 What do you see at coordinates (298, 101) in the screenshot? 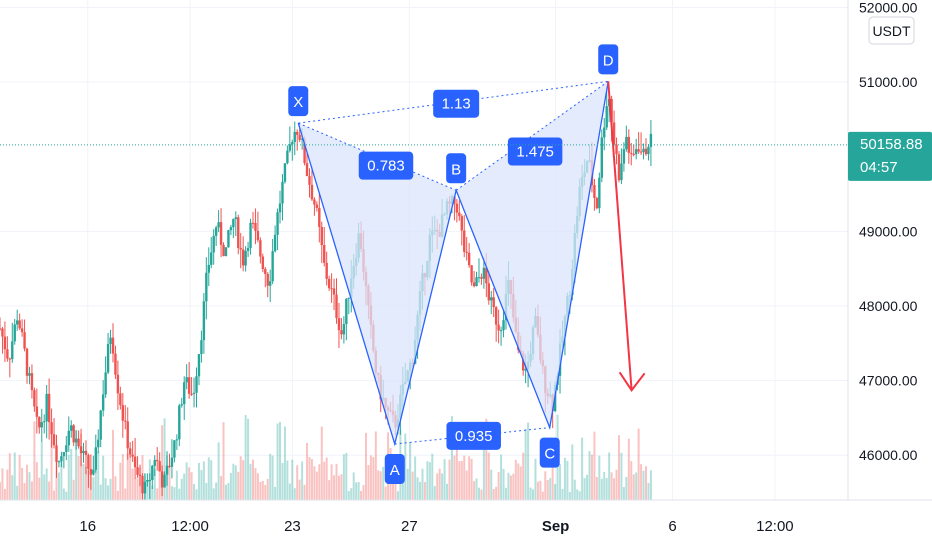
I see `pattern-point-x: X` at bounding box center [298, 101].